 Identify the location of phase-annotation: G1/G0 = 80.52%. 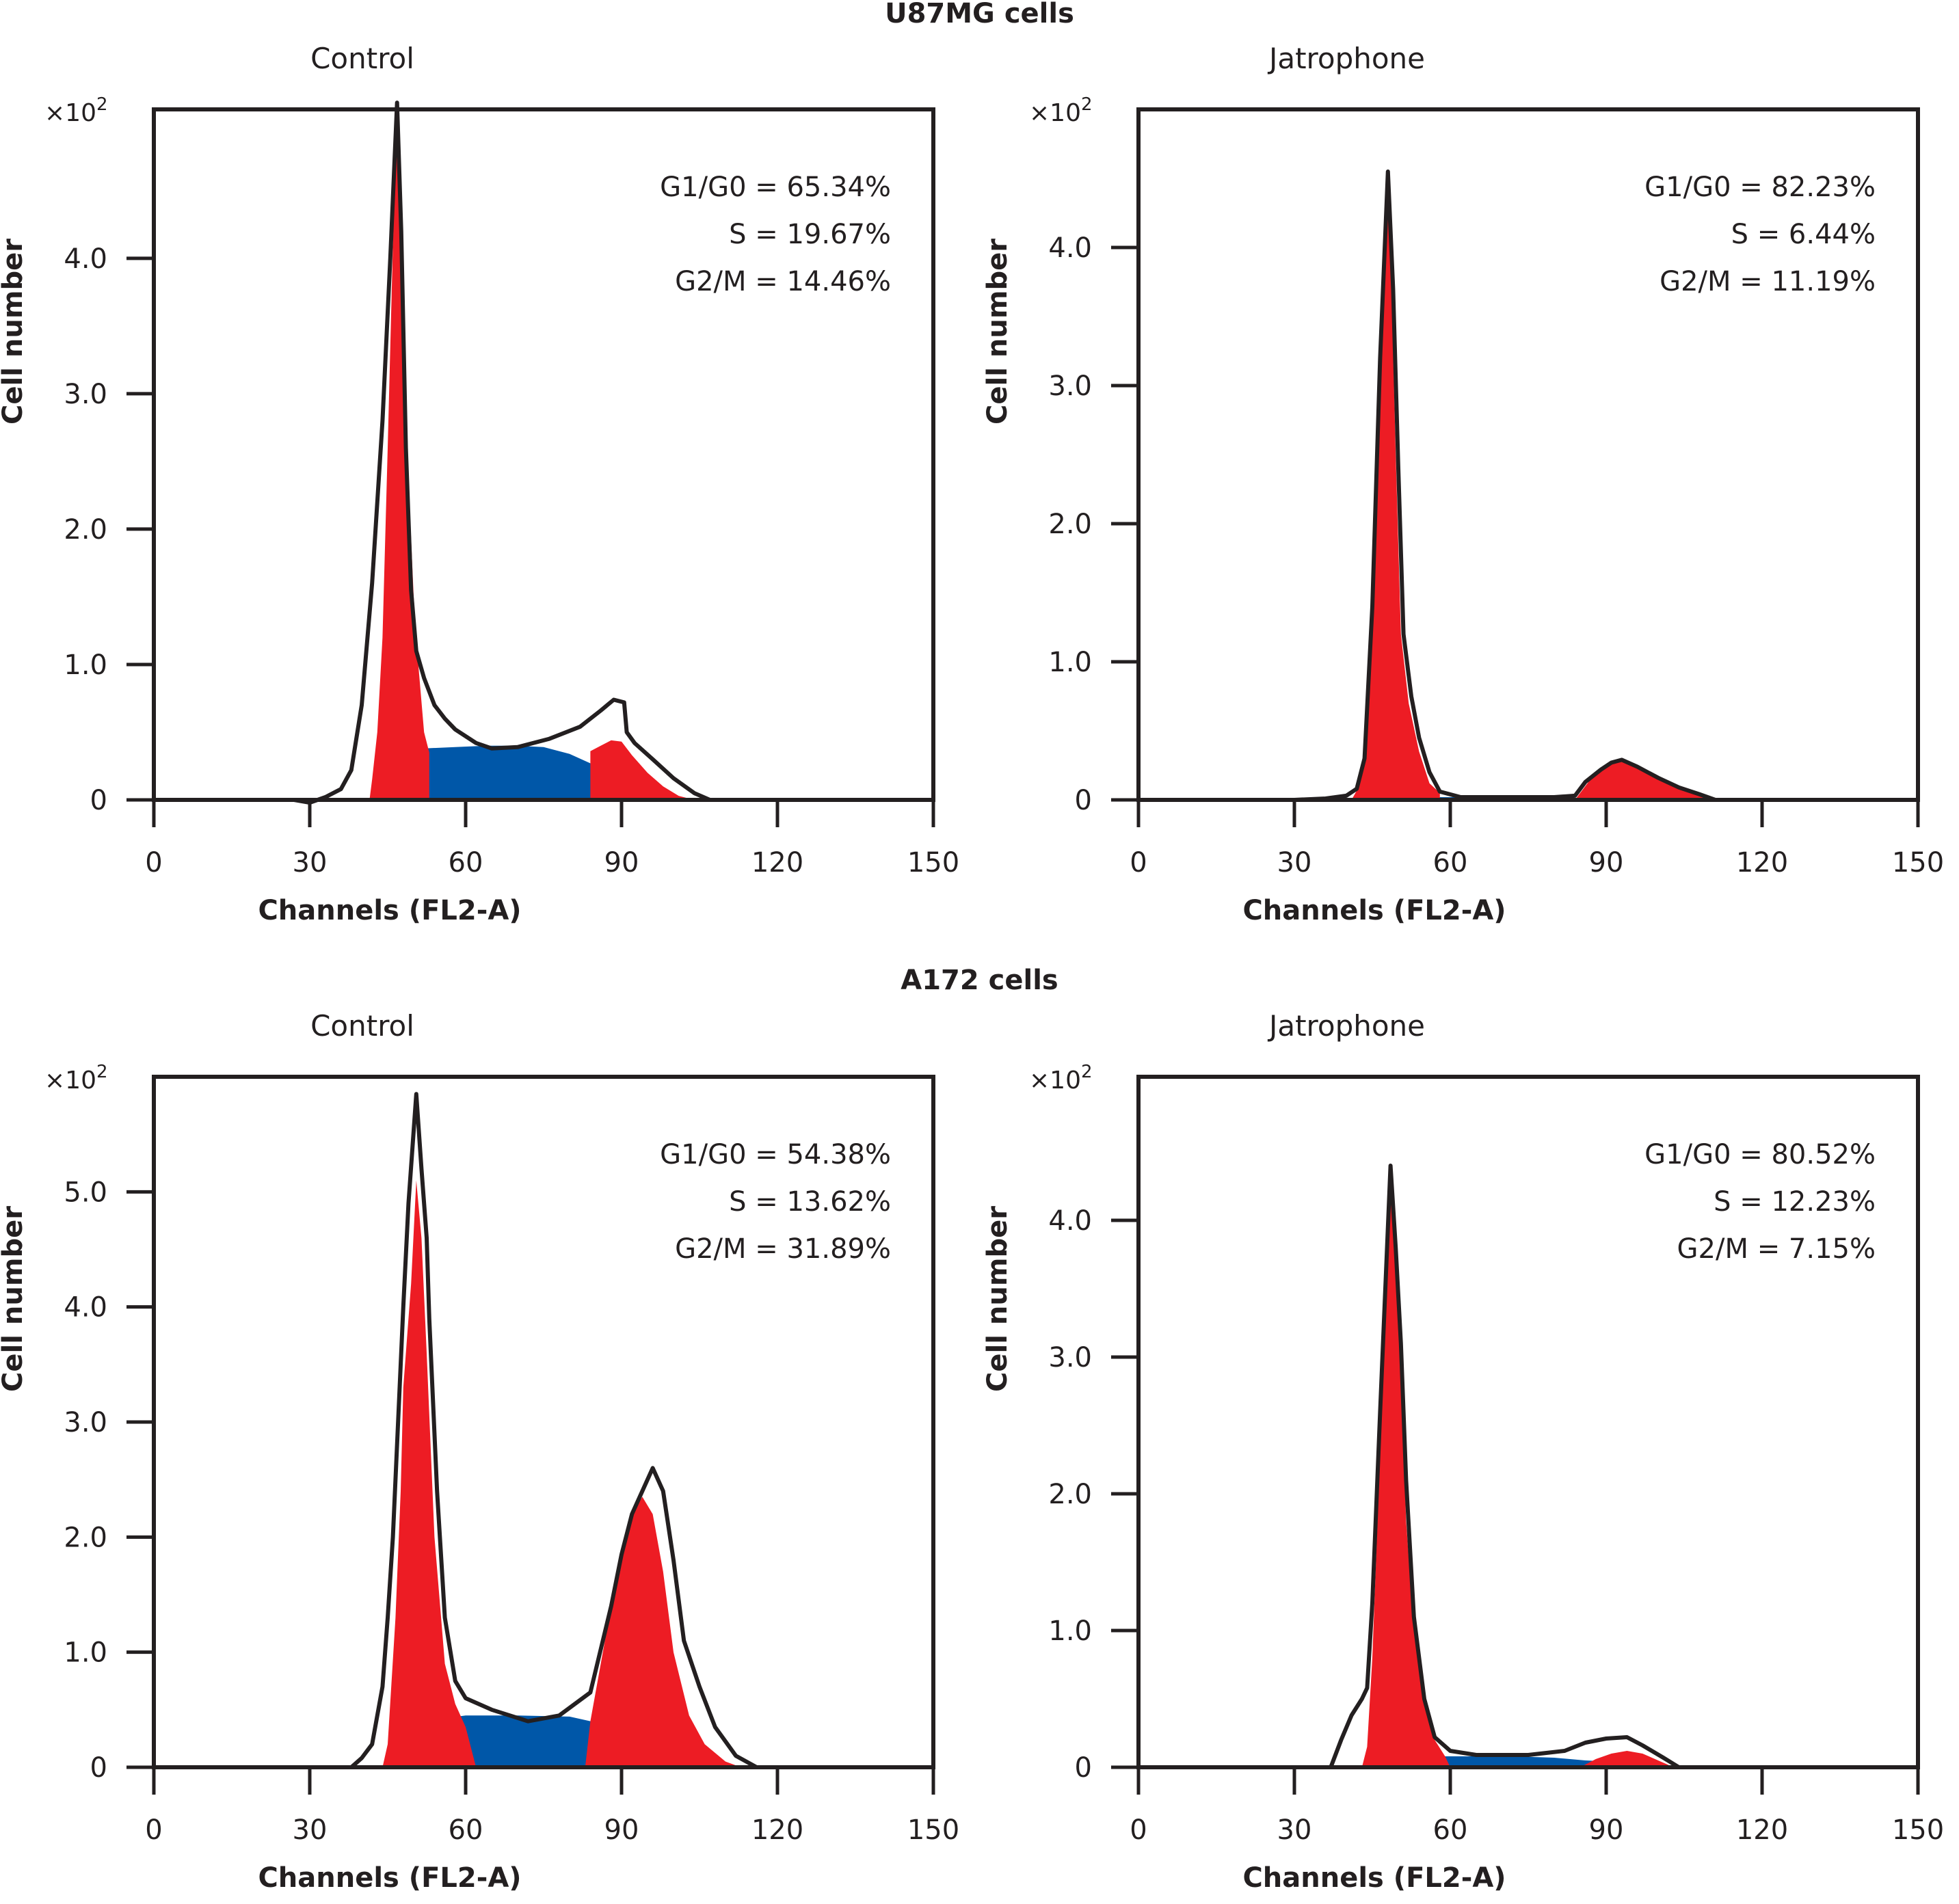
(1760, 1154).